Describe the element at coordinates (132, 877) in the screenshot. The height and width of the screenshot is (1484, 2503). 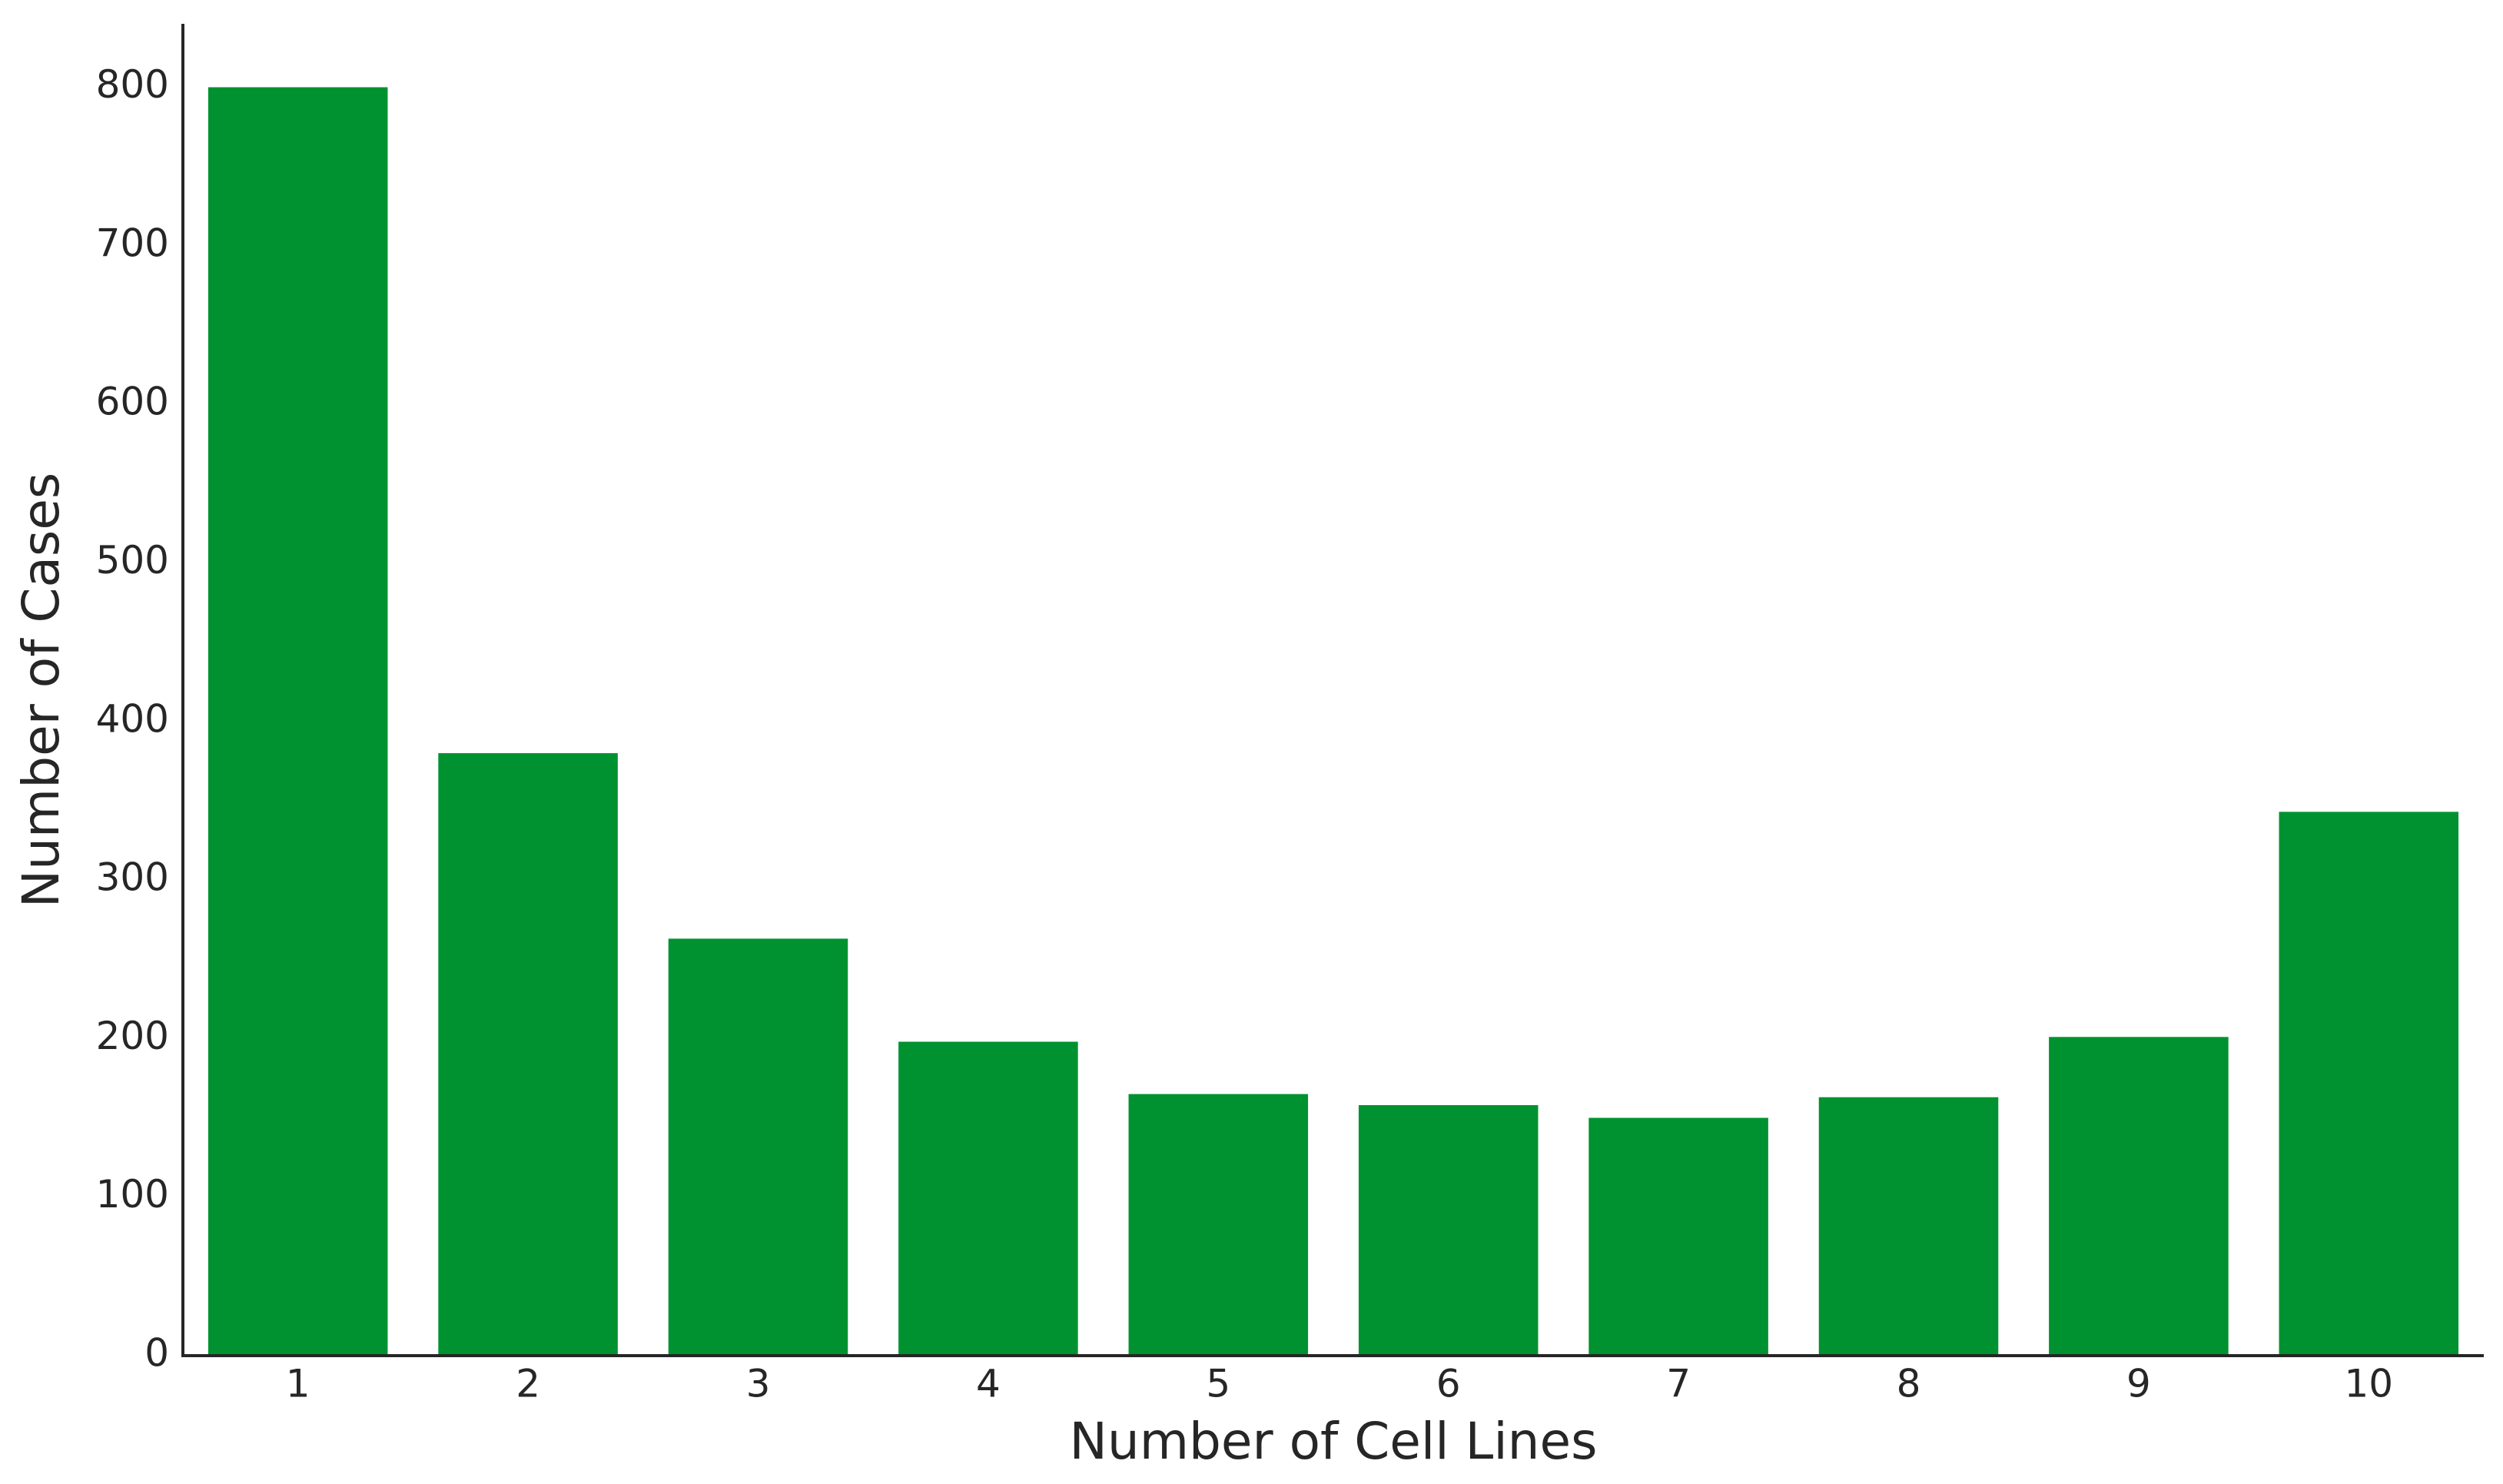
I see `y-tick-label: 300` at that location.